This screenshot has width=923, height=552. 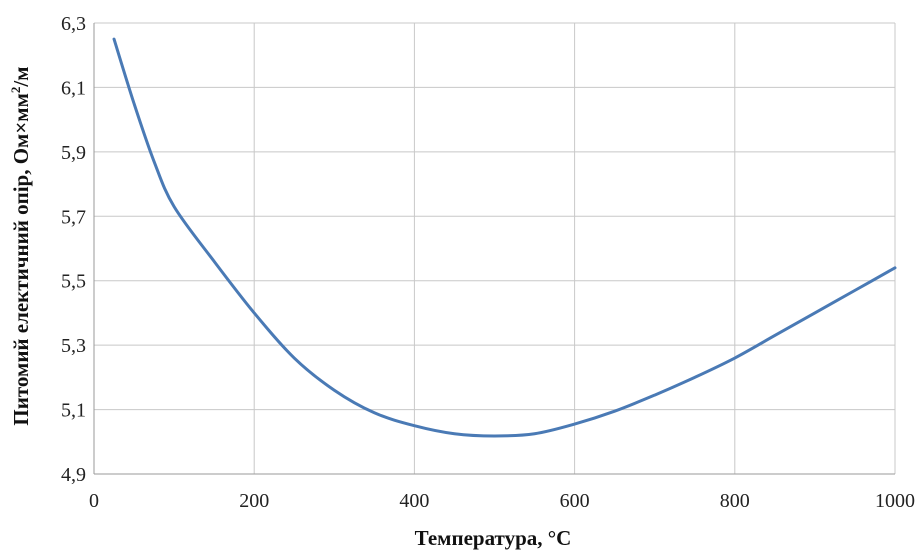 I want to click on y-tick-label: 5,3, so click(x=73, y=346).